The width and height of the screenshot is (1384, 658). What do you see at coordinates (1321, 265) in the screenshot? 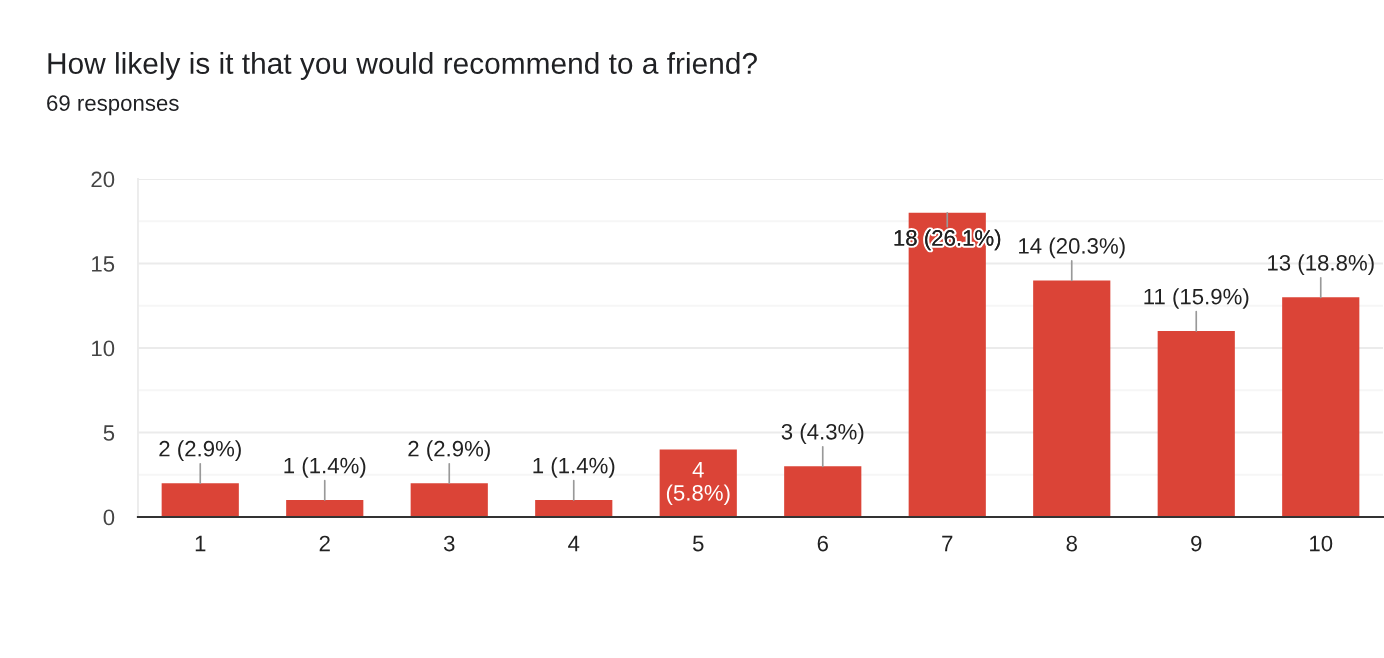
I see `data-label: 13 (18.8%)` at bounding box center [1321, 265].